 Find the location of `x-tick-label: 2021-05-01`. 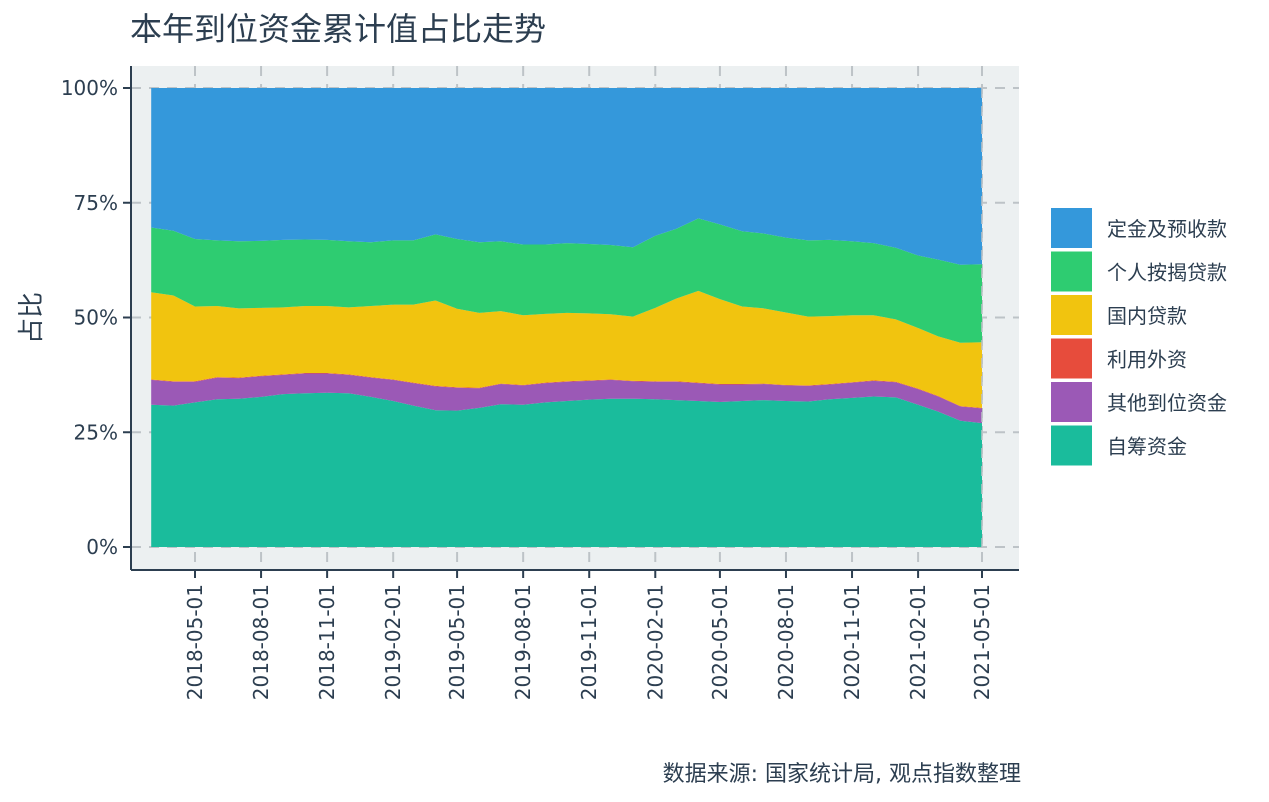

x-tick-label: 2021-05-01 is located at coordinates (982, 642).